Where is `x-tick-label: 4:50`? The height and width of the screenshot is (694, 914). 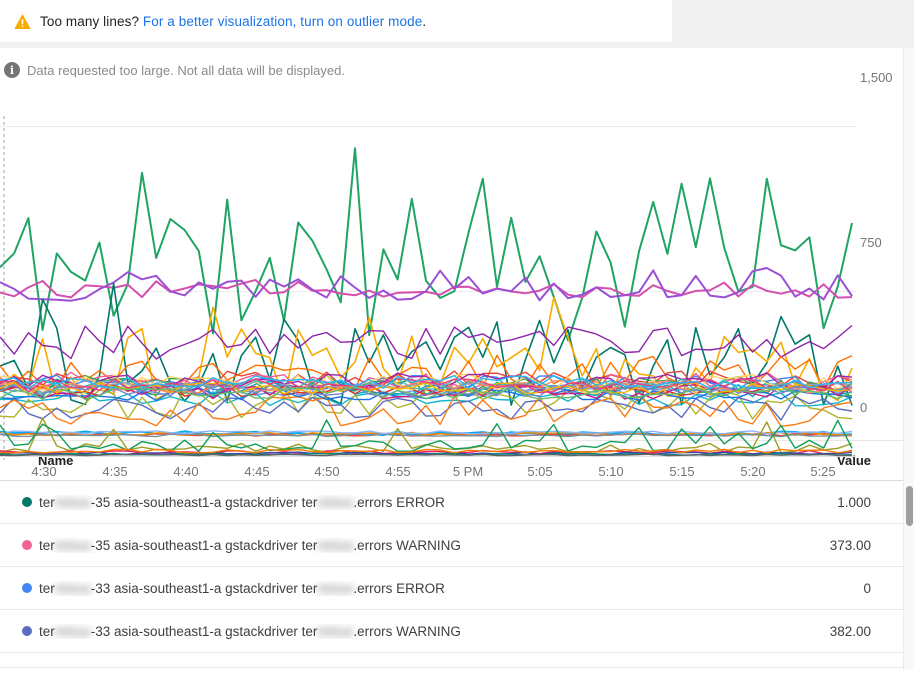
x-tick-label: 4:50 is located at coordinates (327, 471).